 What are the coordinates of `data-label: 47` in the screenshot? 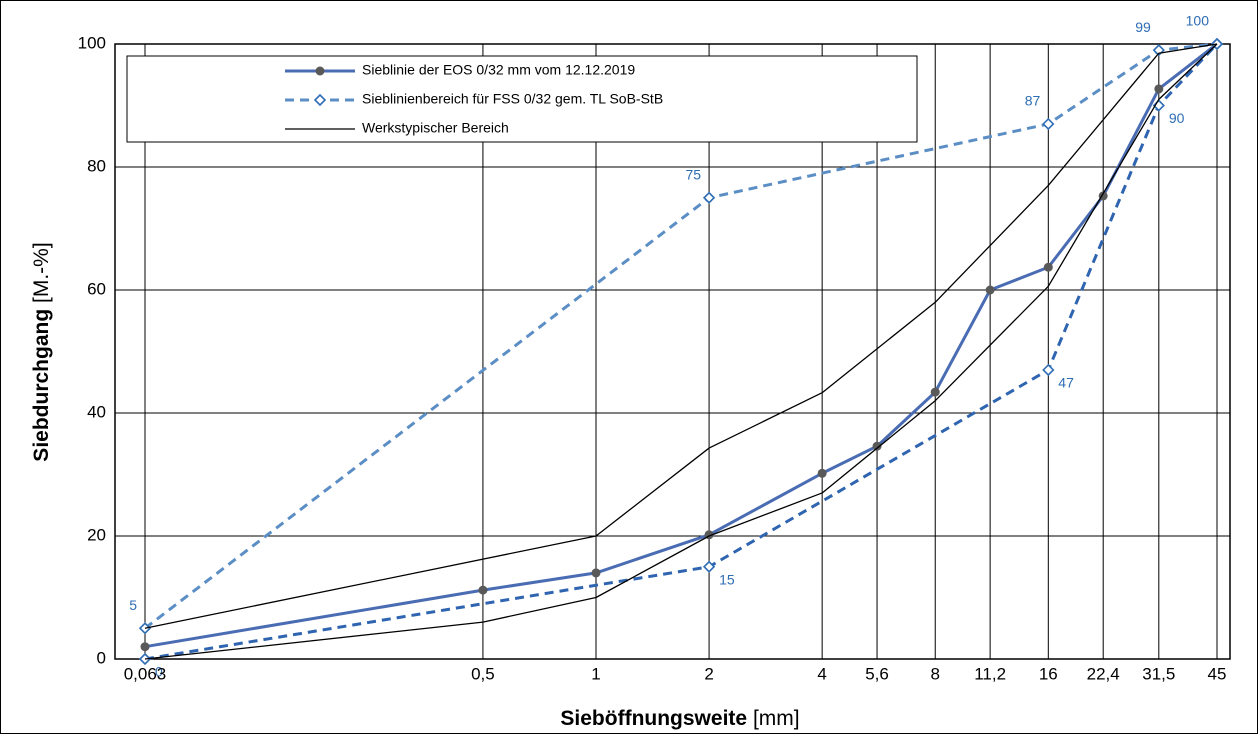 It's located at (1066, 383).